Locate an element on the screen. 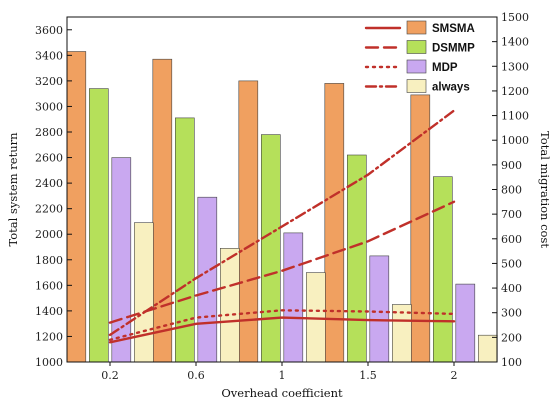 The width and height of the screenshot is (550, 403). y-tick-label: 1600 is located at coordinates (49, 285).